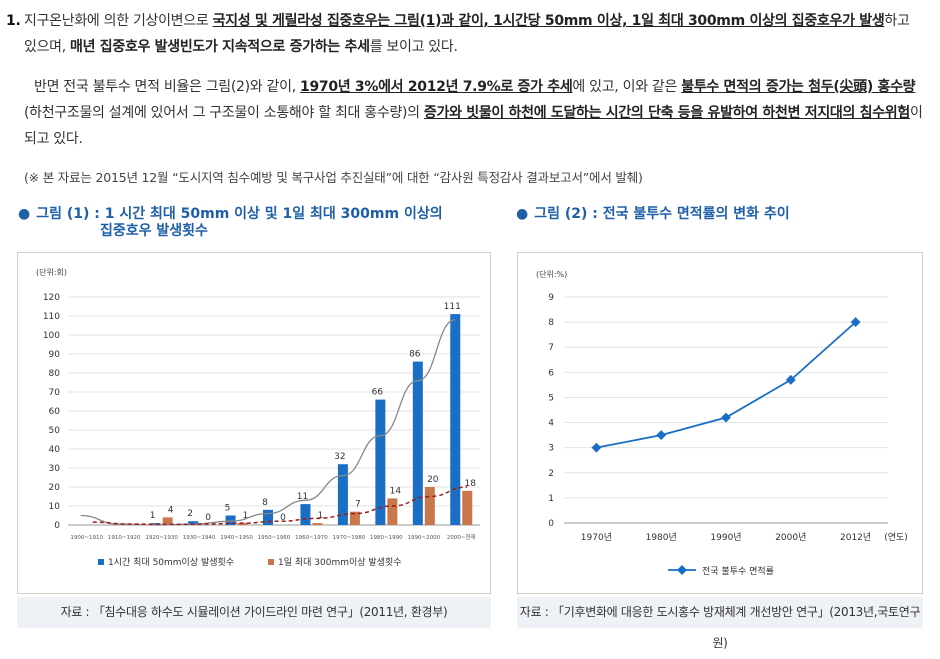 Image resolution: width=940 pixels, height=659 pixels. What do you see at coordinates (153, 516) in the screenshot?
I see `data-label: 1` at bounding box center [153, 516].